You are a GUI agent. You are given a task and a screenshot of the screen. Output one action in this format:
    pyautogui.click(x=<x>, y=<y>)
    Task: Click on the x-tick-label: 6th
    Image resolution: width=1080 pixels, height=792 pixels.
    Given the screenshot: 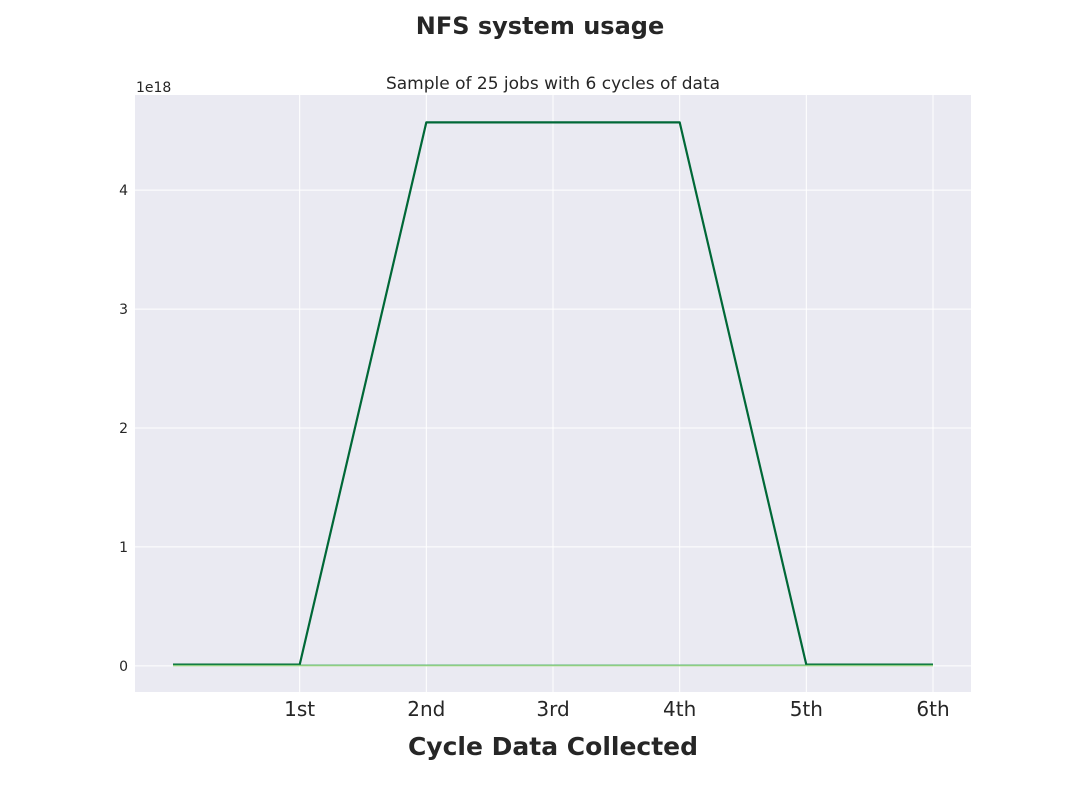 What is the action you would take?
    pyautogui.click(x=932, y=709)
    